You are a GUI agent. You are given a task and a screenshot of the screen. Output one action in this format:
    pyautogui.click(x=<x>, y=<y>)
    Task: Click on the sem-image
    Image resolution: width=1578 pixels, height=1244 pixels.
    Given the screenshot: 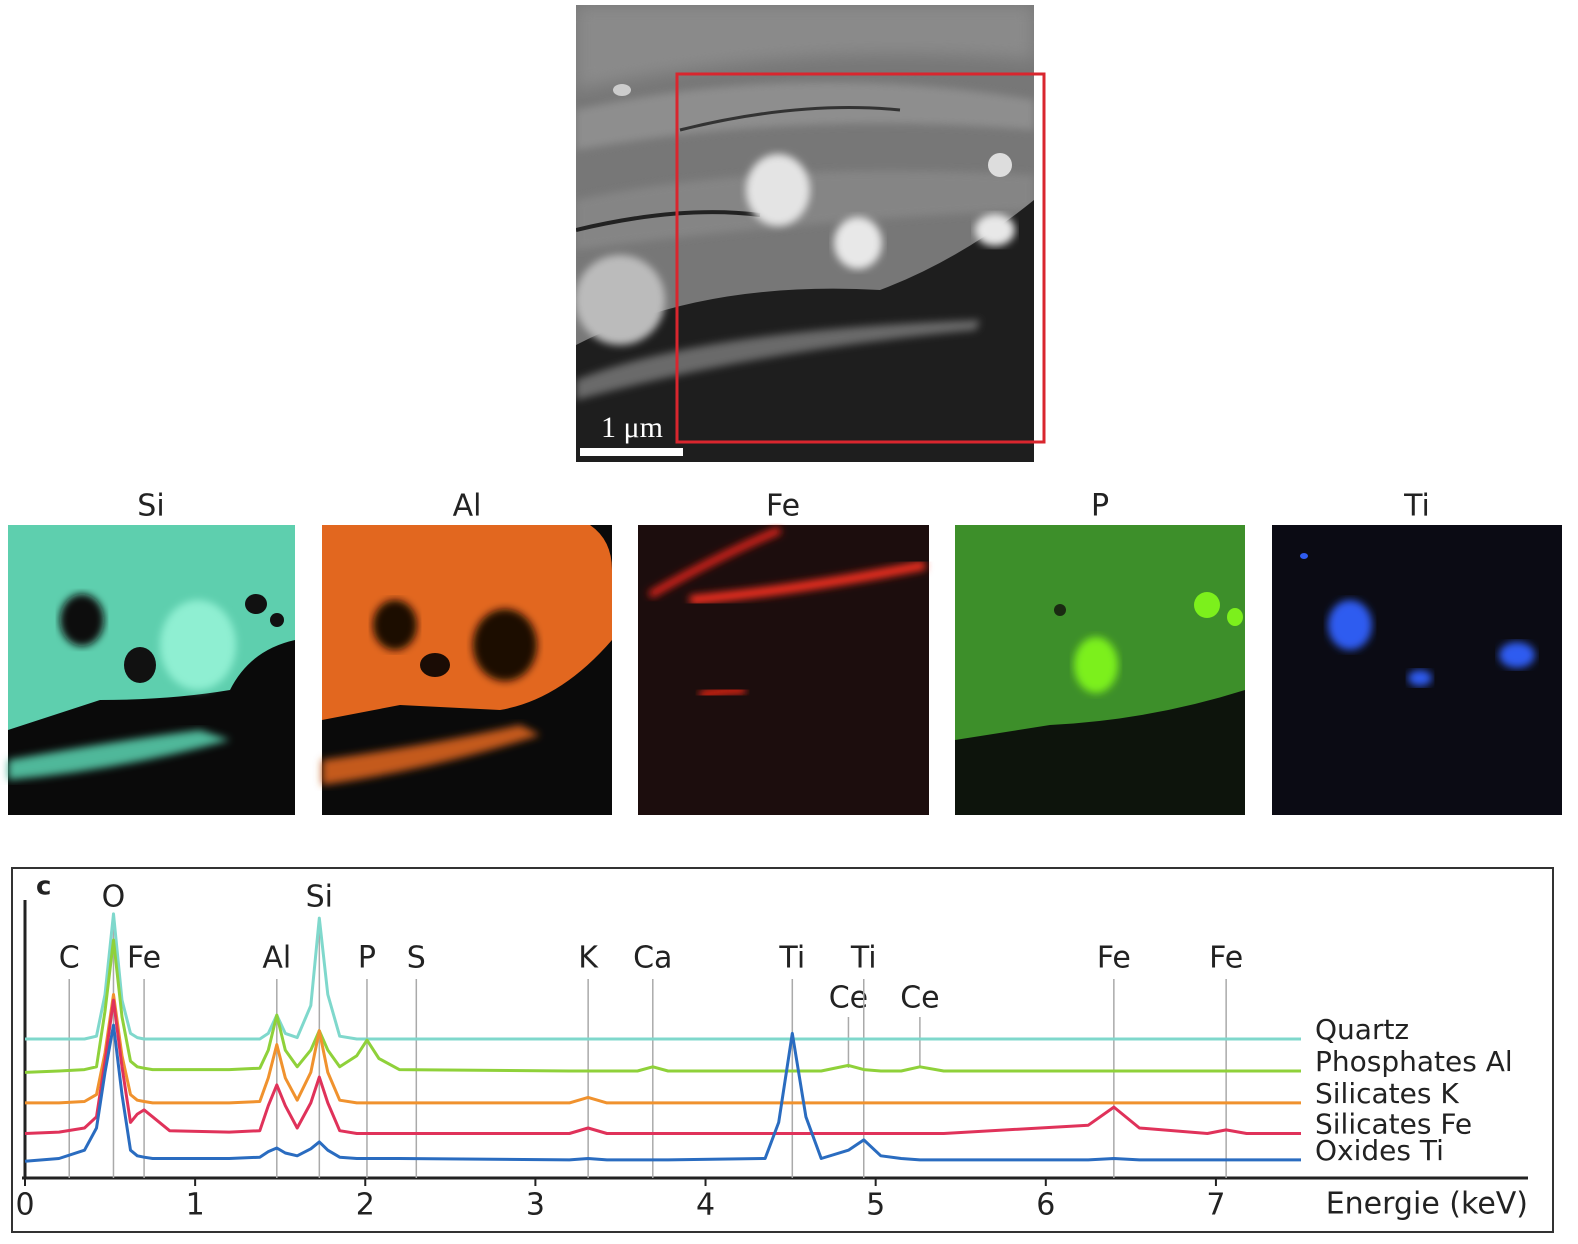 What is the action you would take?
    pyautogui.click(x=805, y=233)
    